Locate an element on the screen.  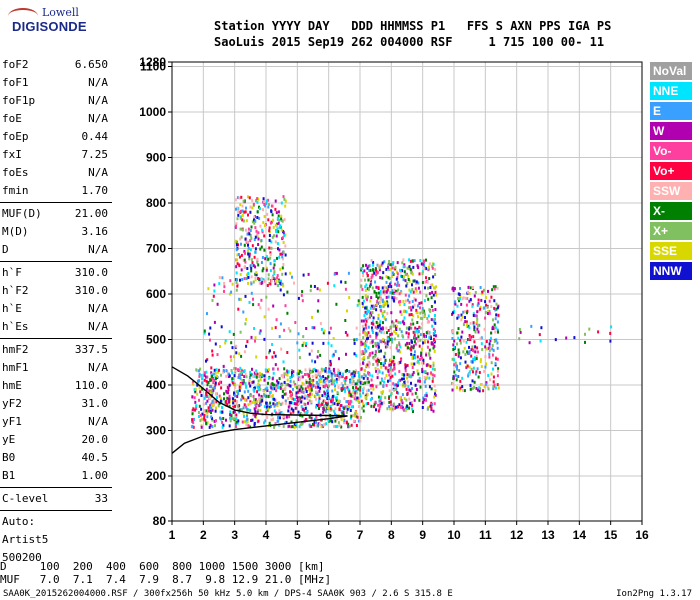
param-value: N/A is located at coordinates (98, 308).